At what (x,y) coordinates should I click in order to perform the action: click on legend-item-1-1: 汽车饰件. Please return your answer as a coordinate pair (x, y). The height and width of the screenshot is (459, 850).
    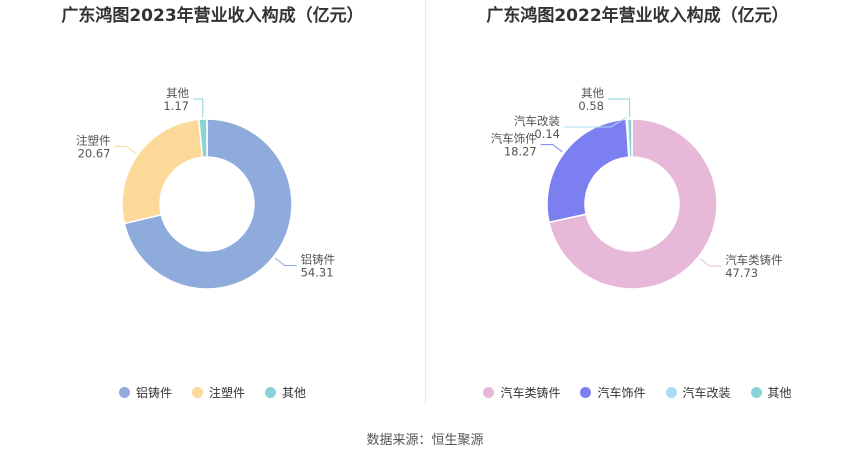
    Looking at the image, I should click on (613, 392).